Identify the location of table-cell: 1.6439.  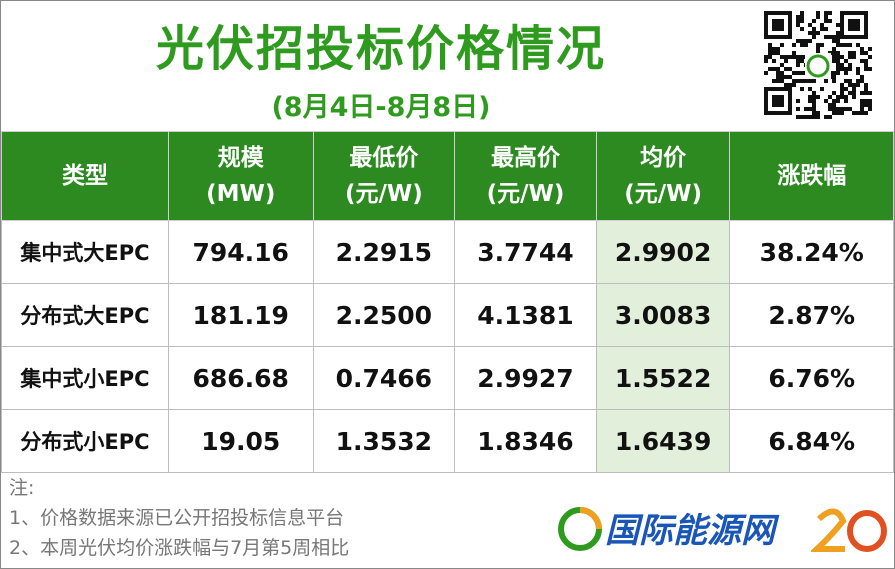
(663, 441).